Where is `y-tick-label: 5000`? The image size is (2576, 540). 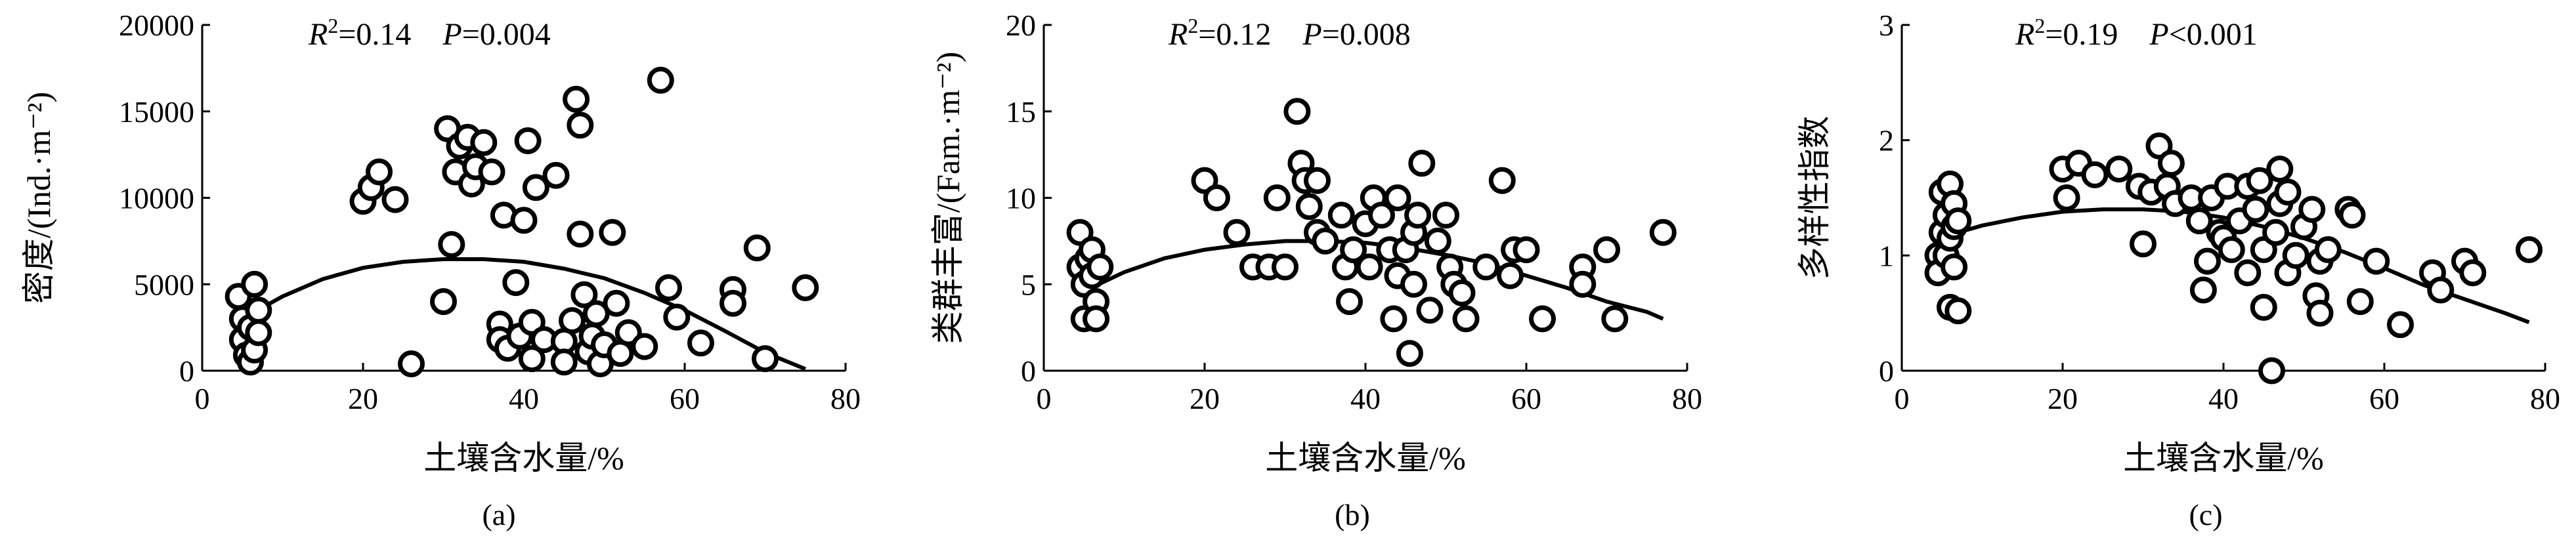
y-tick-label: 5000 is located at coordinates (164, 284).